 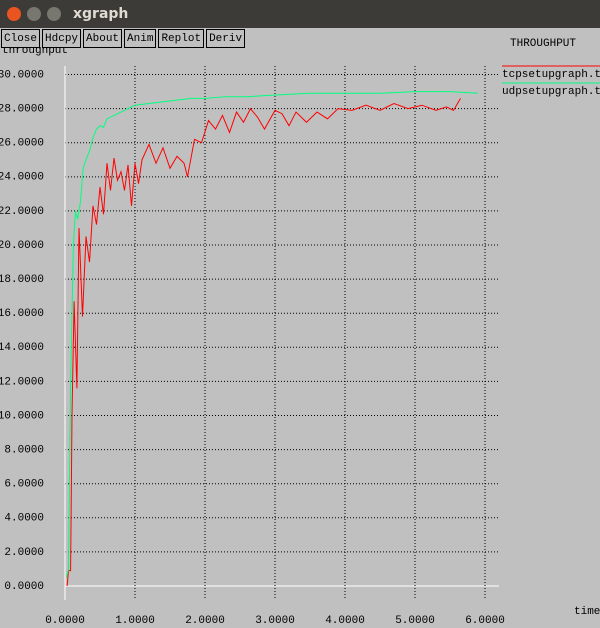 What do you see at coordinates (22, 314) in the screenshot?
I see `y-tick-label: 16.0000` at bounding box center [22, 314].